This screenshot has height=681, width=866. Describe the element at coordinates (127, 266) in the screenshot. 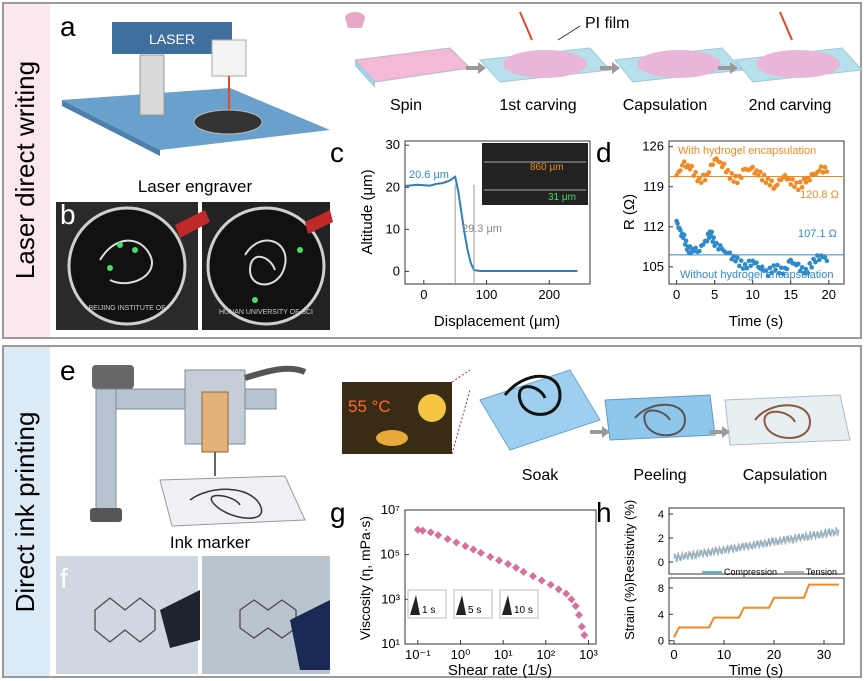

I see `logo-disc-left` at that location.